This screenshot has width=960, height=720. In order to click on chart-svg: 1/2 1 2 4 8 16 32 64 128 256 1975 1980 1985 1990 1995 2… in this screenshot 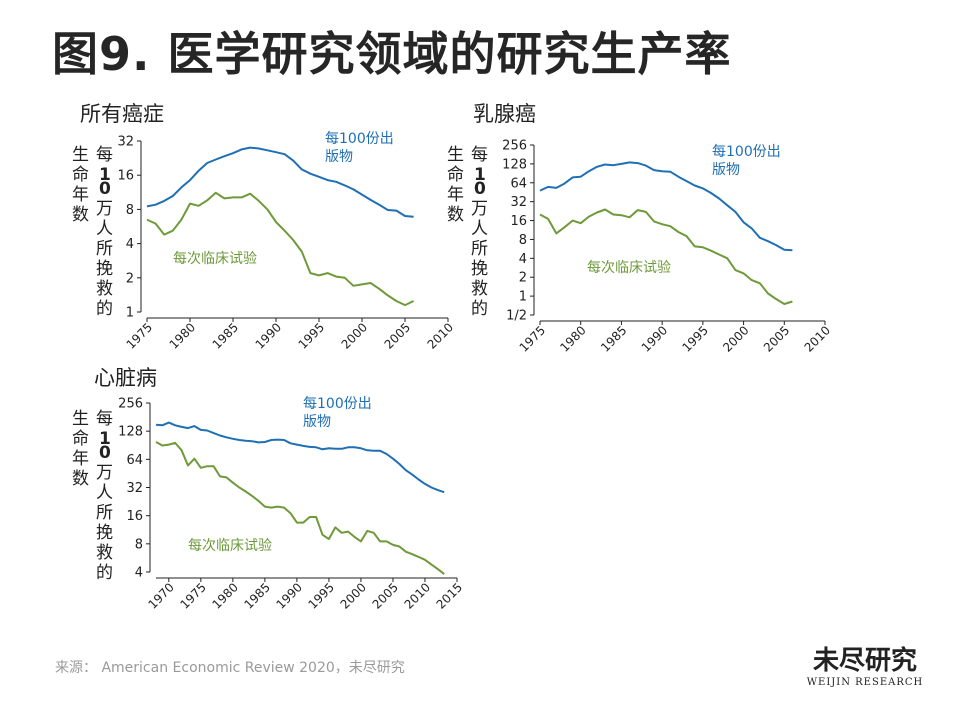, I will do `click(640, 247)`.